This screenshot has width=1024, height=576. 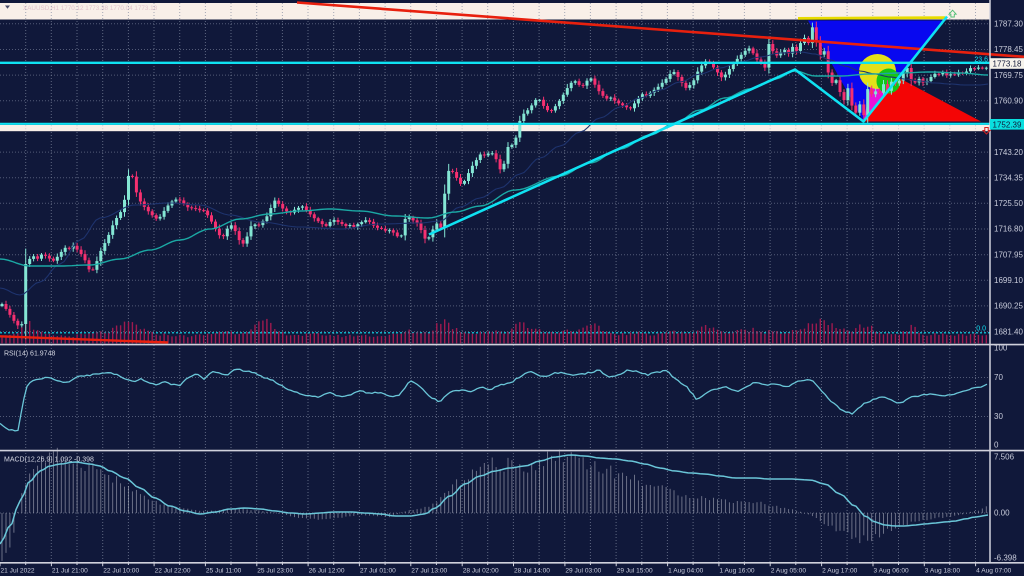 I want to click on svg-text: 1690.25, so click(x=1008, y=306).